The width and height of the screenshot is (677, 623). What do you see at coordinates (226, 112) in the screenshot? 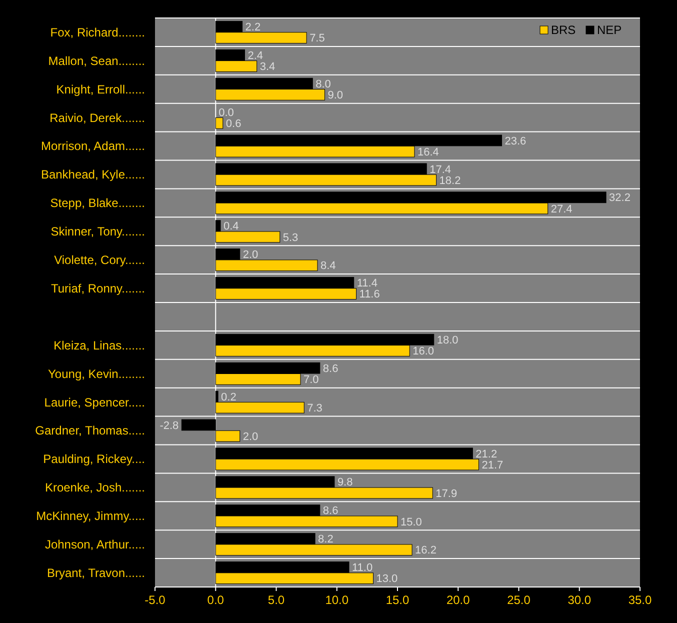
I see `data-label: 0.0` at bounding box center [226, 112].